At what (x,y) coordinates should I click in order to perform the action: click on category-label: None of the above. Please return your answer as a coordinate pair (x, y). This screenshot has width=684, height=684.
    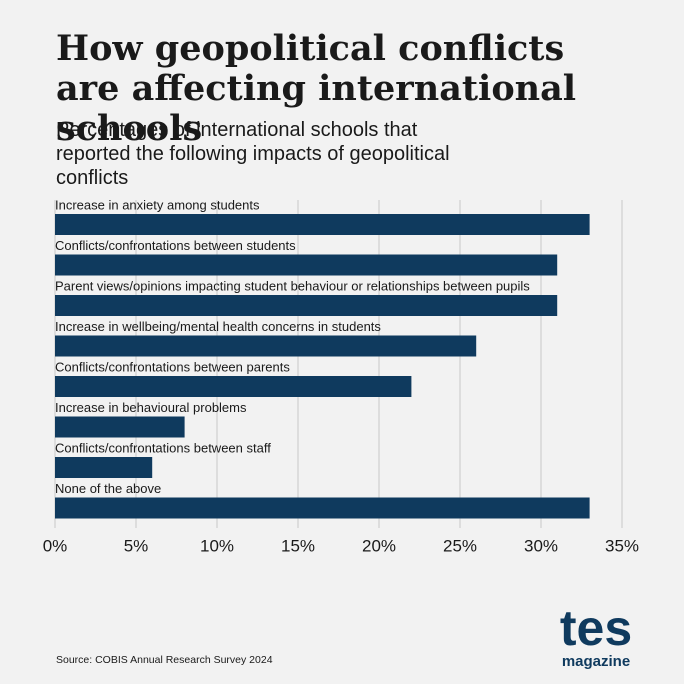
    Looking at the image, I should click on (108, 488).